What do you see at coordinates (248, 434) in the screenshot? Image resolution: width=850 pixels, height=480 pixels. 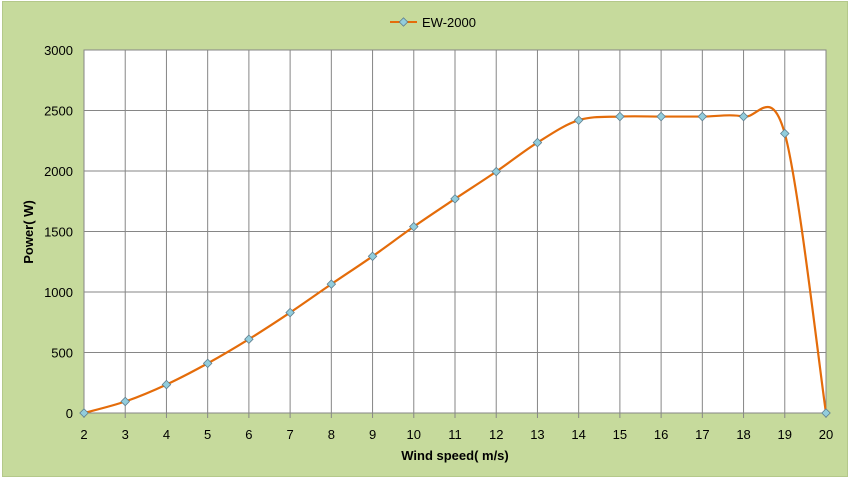 I see `x-tick-label: 6` at bounding box center [248, 434].